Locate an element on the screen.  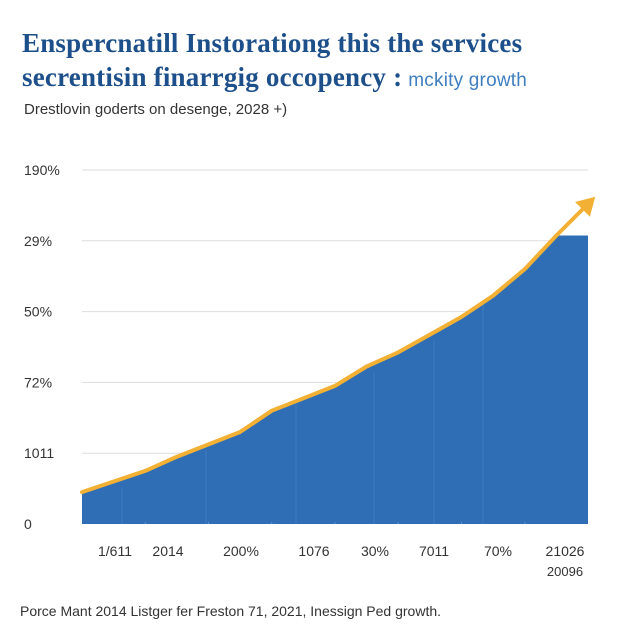
x-tick-label: 70% is located at coordinates (498, 551).